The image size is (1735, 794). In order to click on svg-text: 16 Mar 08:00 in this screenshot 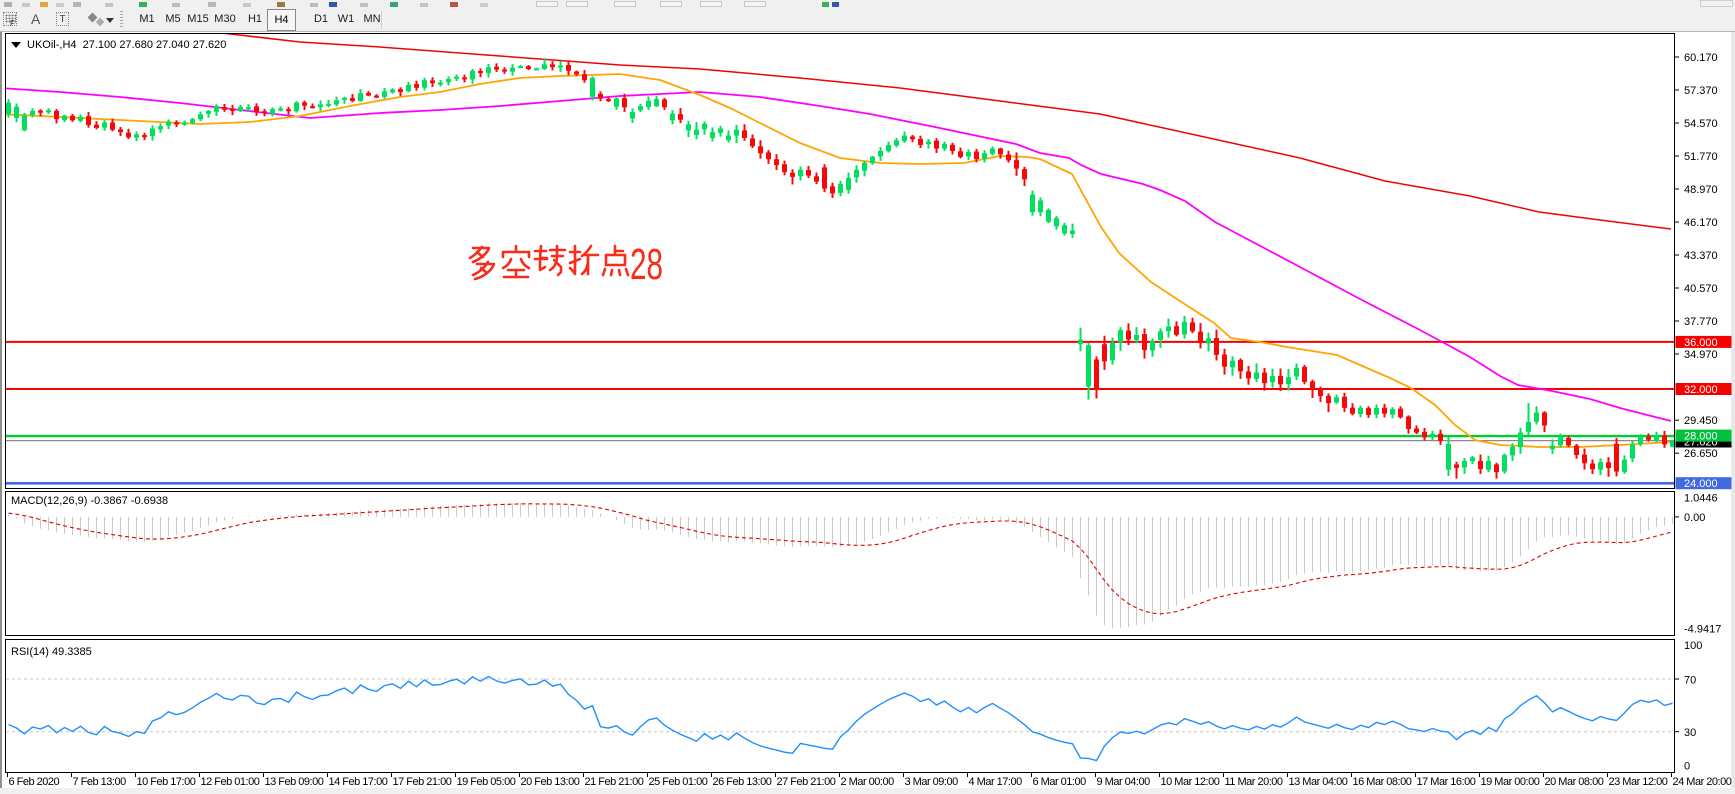, I will do `click(1382, 782)`.